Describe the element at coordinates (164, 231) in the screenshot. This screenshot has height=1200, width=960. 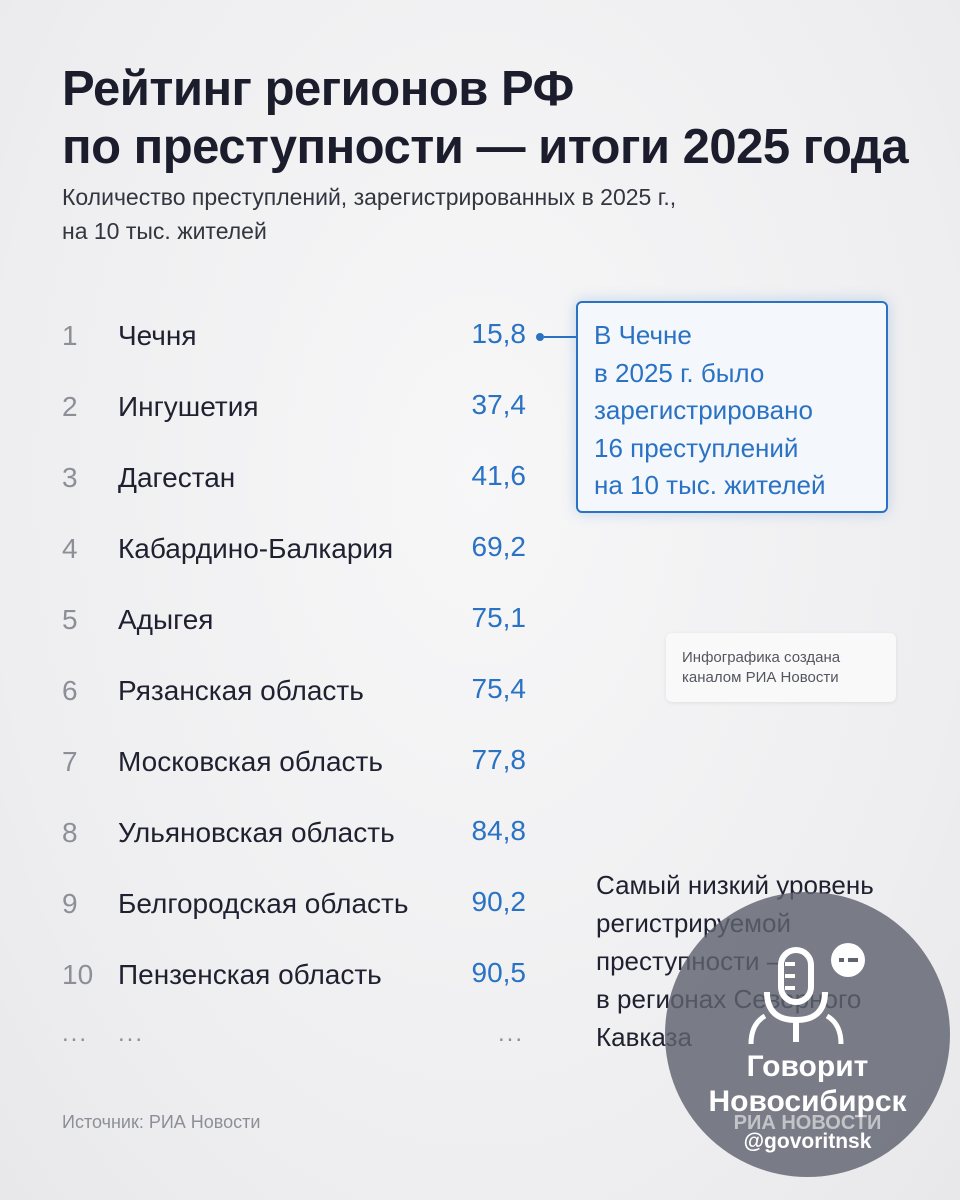
I see `subtitle-line-2: на 10 тыс. жителей` at that location.